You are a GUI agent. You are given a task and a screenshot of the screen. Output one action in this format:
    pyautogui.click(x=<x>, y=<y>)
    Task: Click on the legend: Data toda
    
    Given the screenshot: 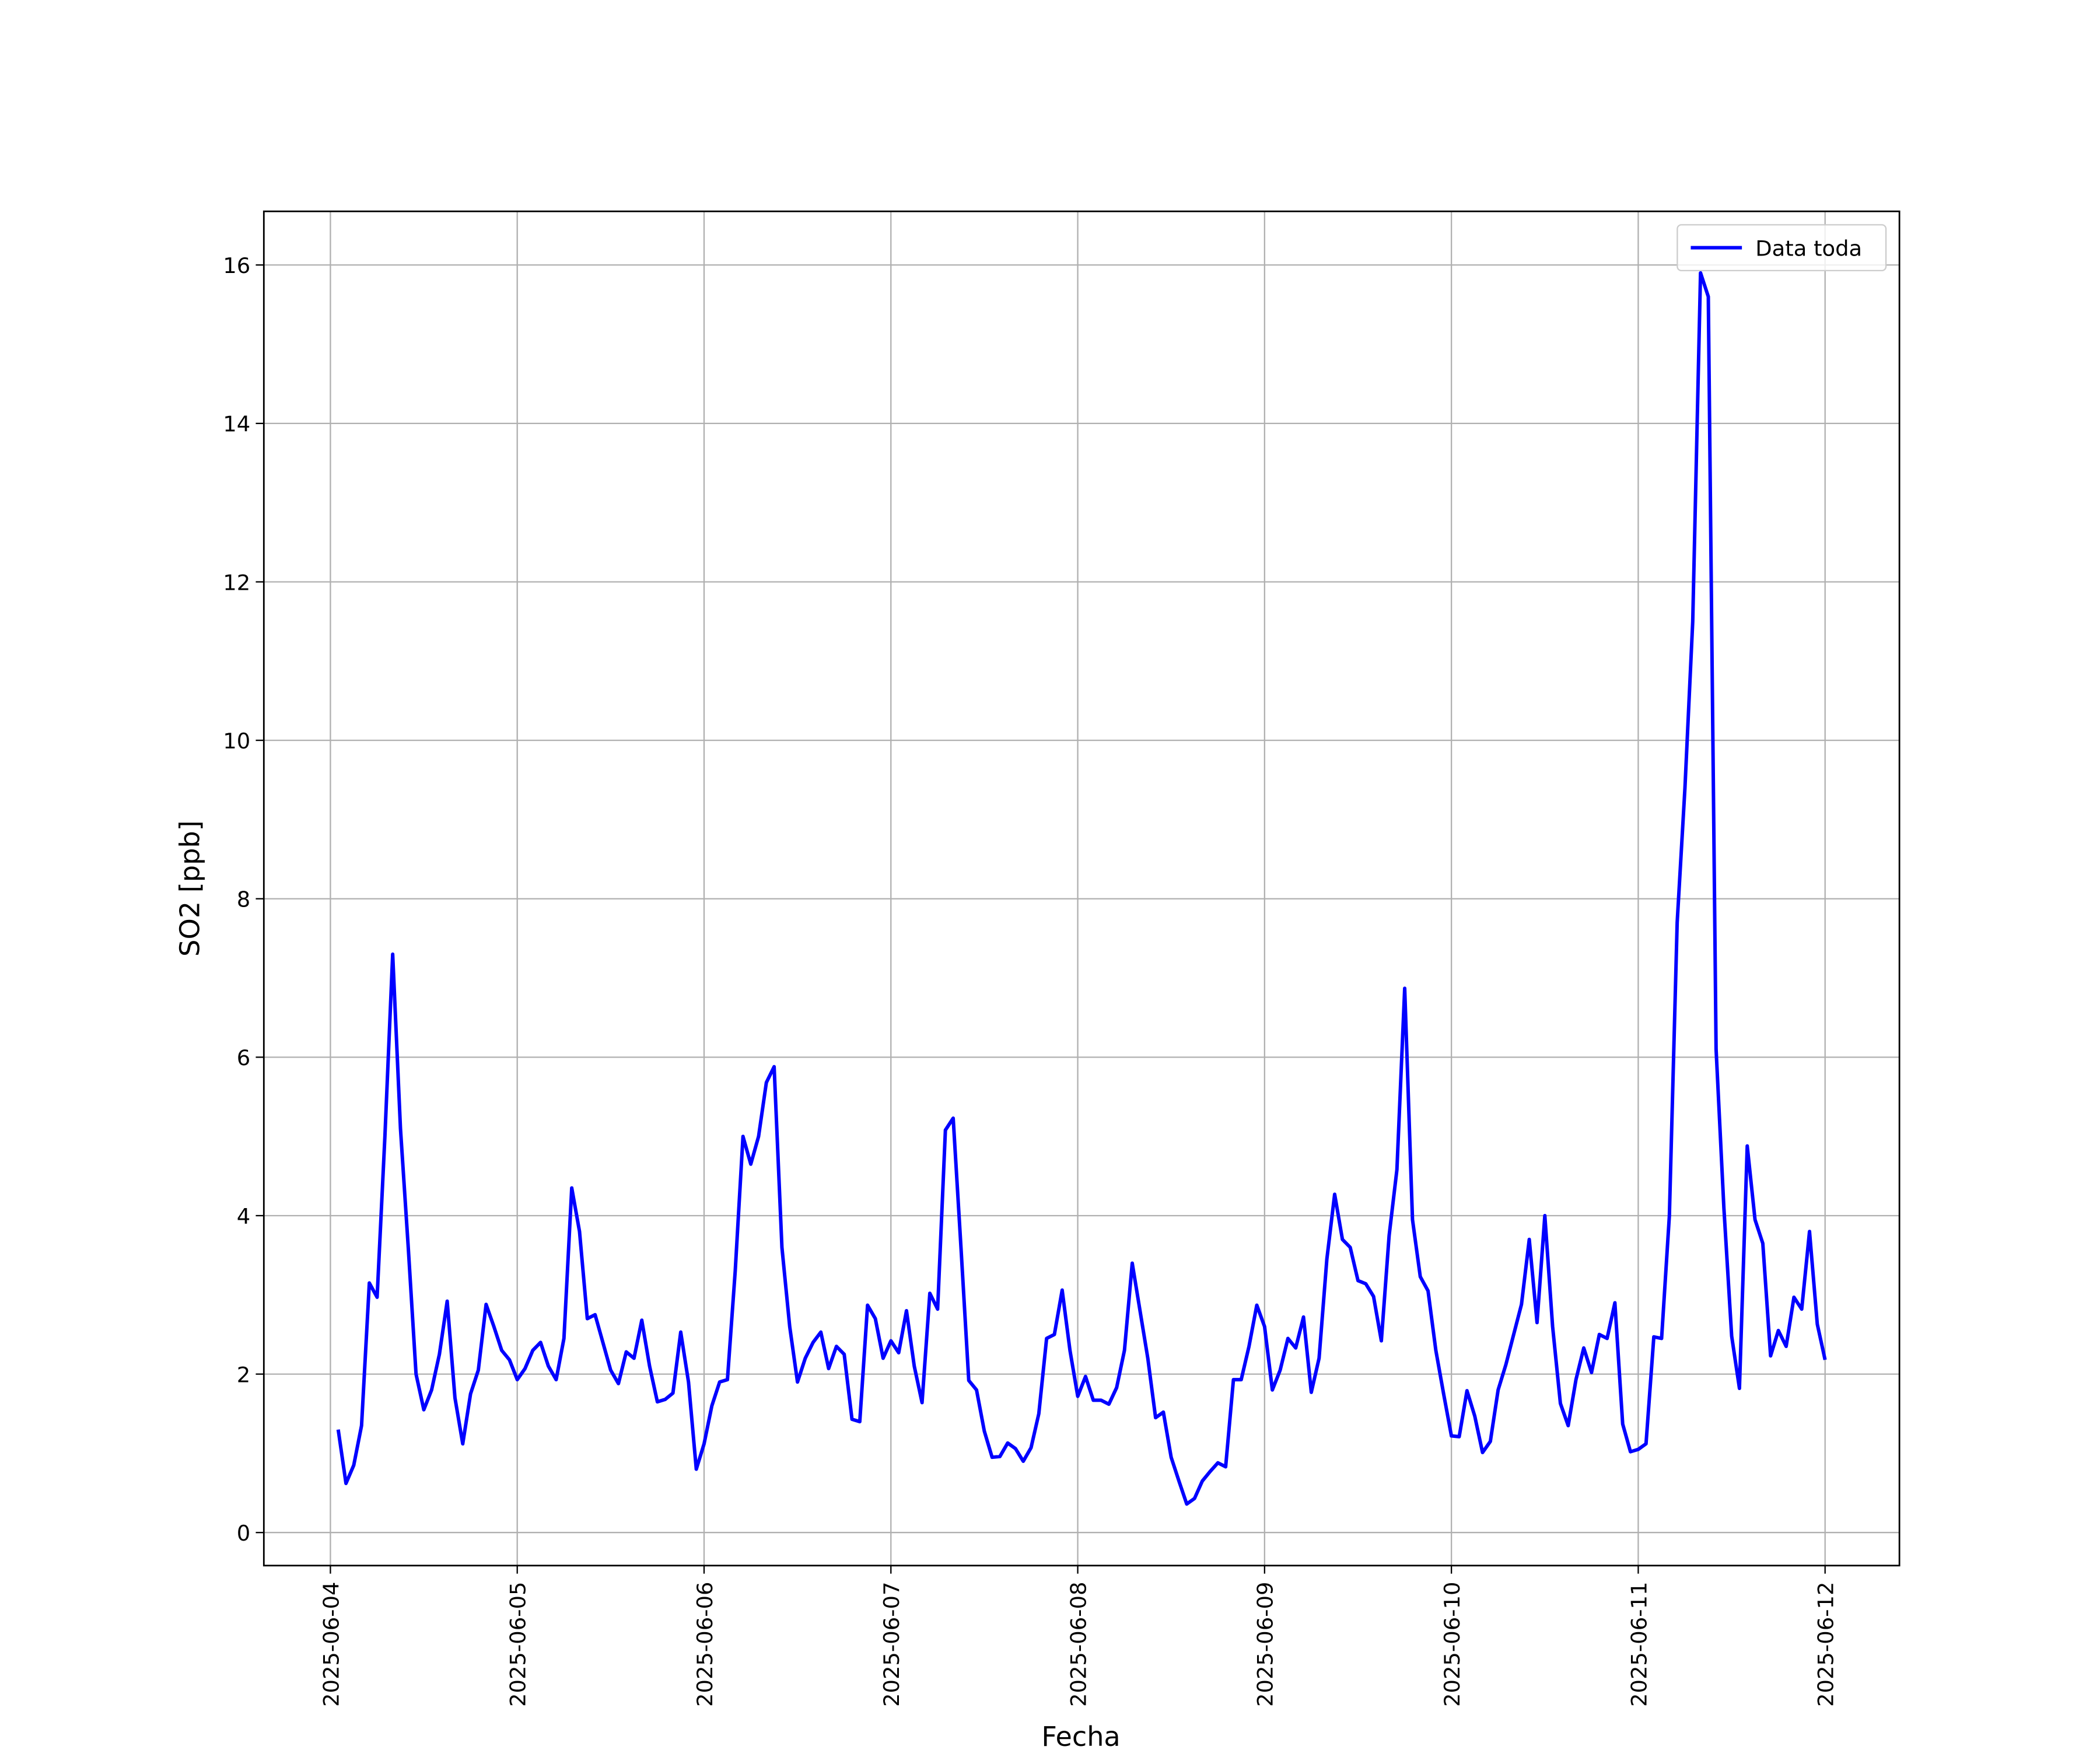 What is the action you would take?
    pyautogui.click(x=1781, y=247)
    